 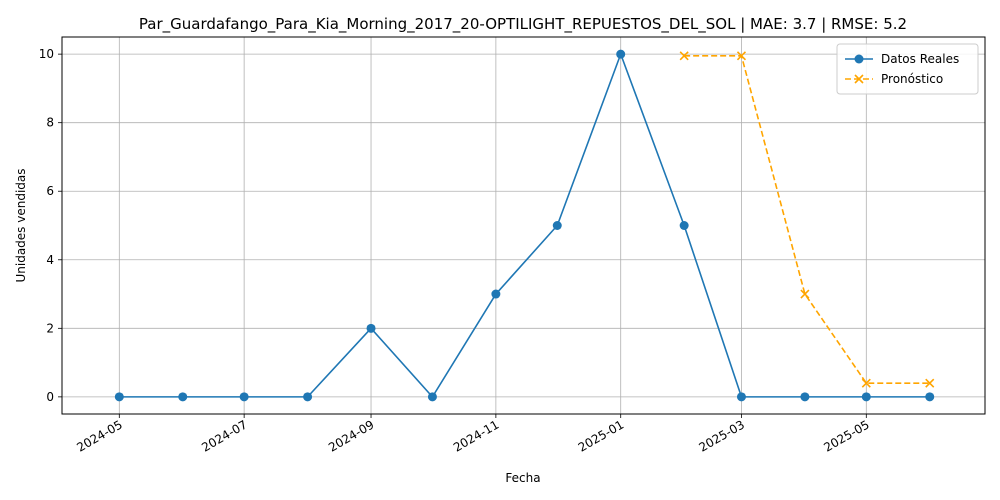 I want to click on y-tick-label: 8, so click(x=50, y=123).